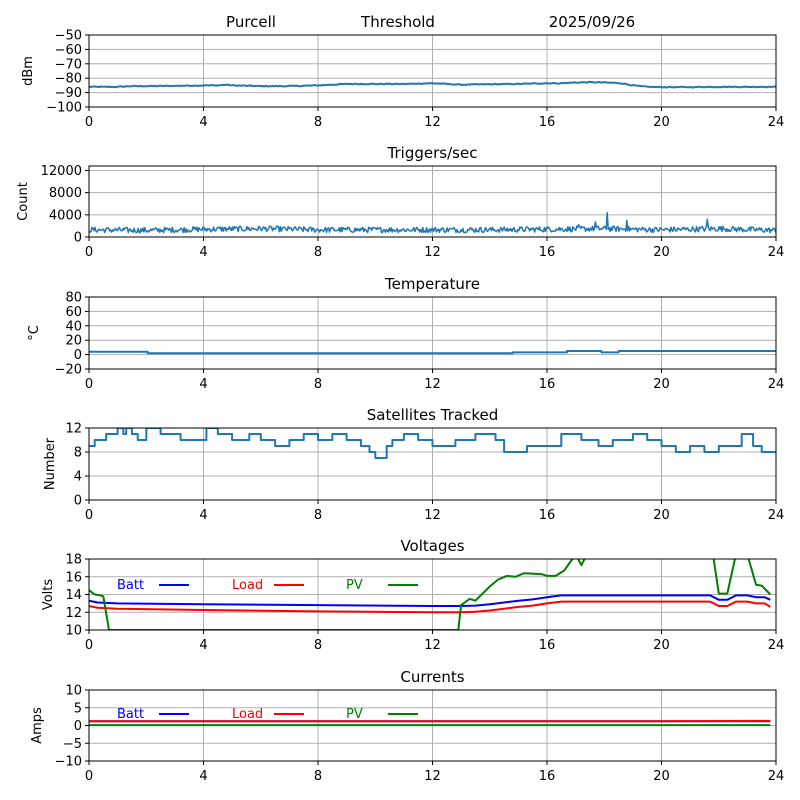 This screenshot has height=800, width=800. I want to click on header-station: Purcell, so click(251, 22).